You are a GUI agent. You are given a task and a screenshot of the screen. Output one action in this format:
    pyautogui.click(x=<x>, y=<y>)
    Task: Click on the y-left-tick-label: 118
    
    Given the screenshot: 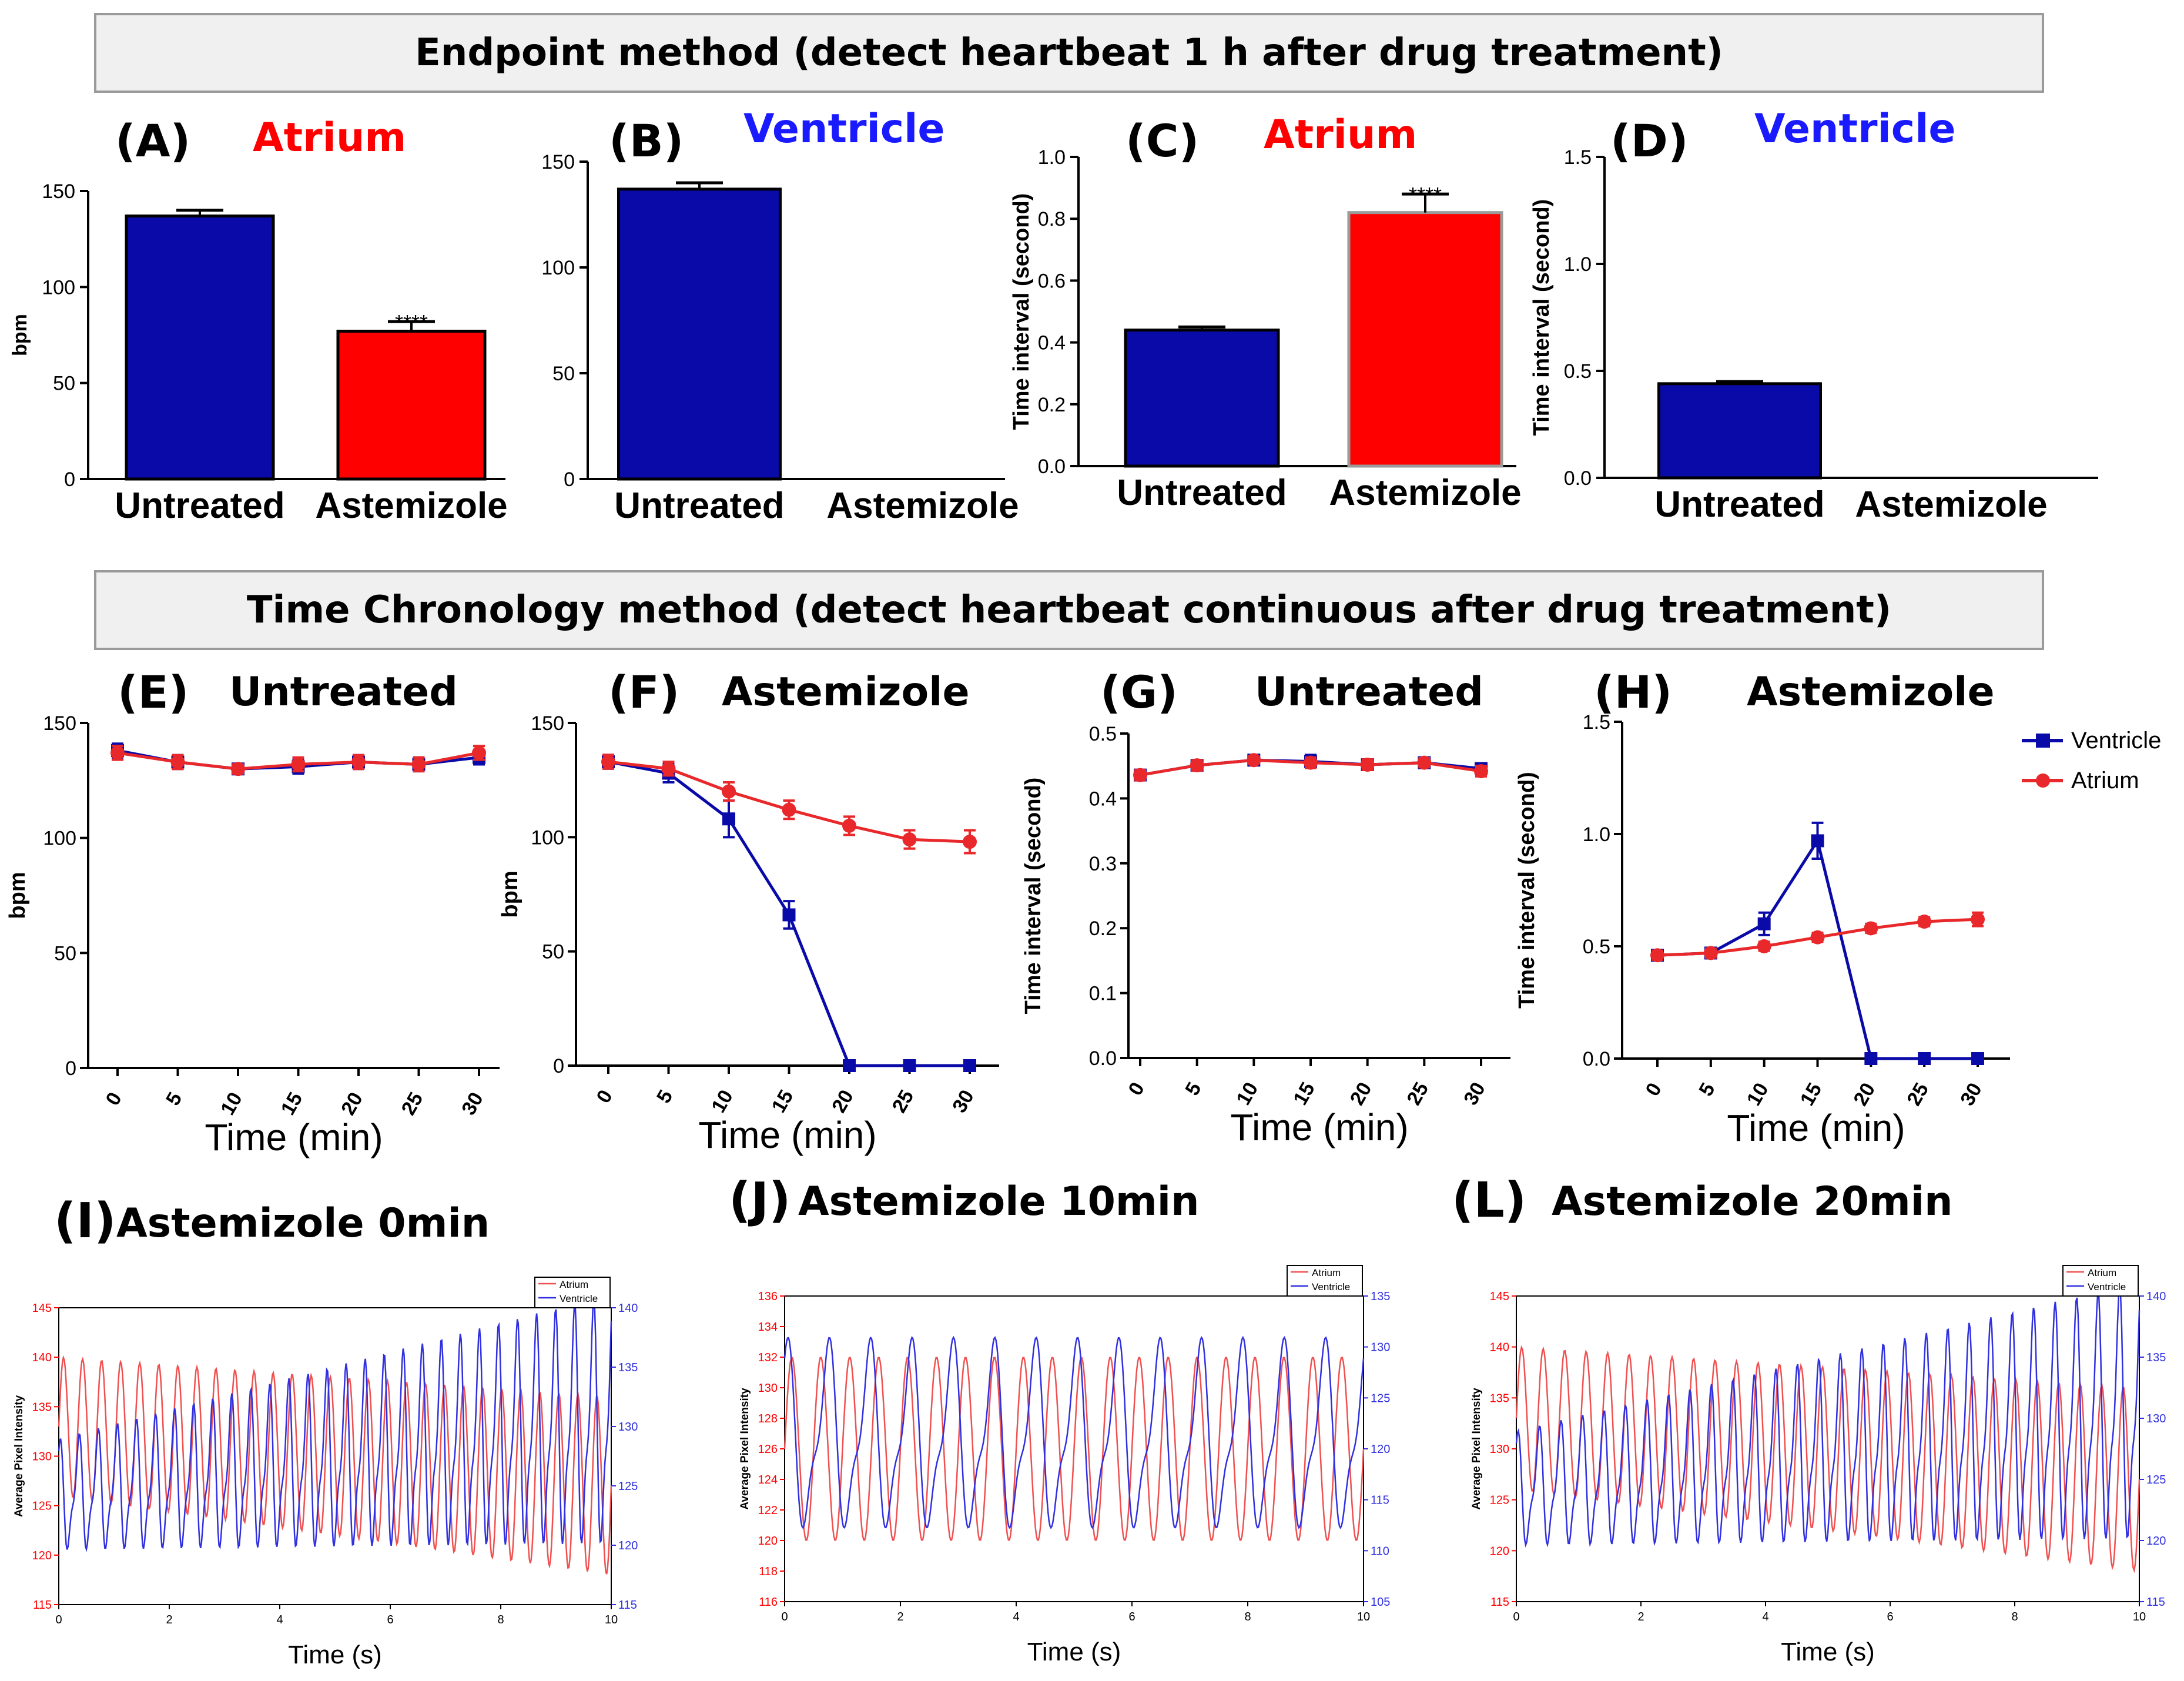 What is the action you would take?
    pyautogui.click(x=769, y=1571)
    